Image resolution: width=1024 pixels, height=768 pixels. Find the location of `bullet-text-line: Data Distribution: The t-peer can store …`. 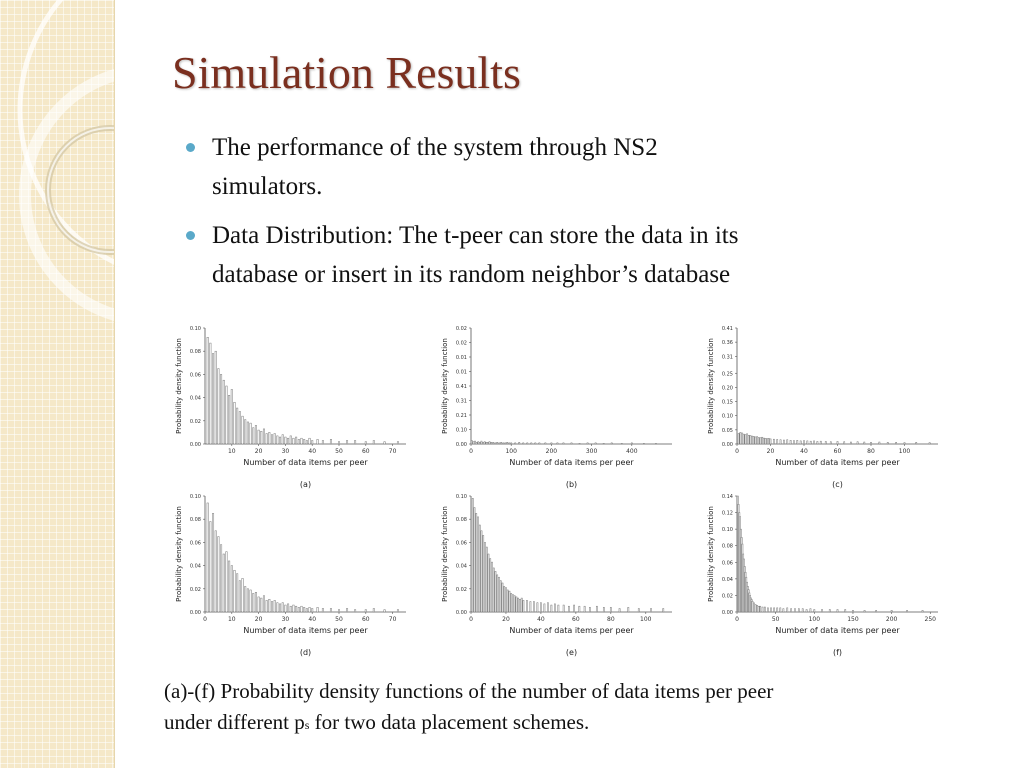

bullet-text-line: Data Distribution: The t-peer can store … is located at coordinates (475, 235).